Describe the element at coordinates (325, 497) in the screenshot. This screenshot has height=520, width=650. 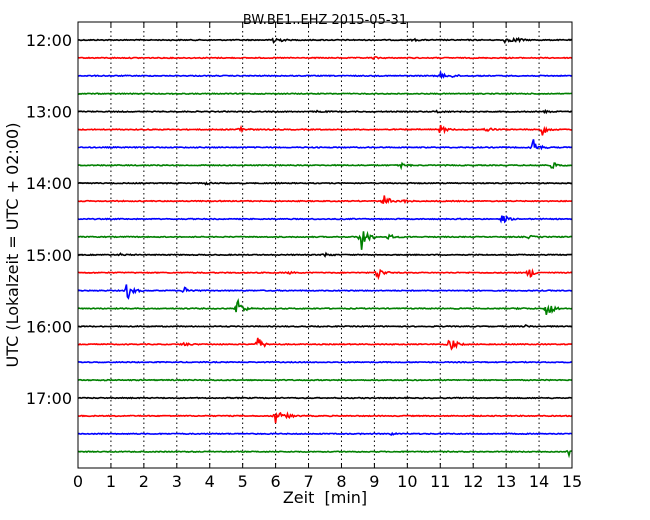
I see `x-axis-label: Zeit [min]` at that location.